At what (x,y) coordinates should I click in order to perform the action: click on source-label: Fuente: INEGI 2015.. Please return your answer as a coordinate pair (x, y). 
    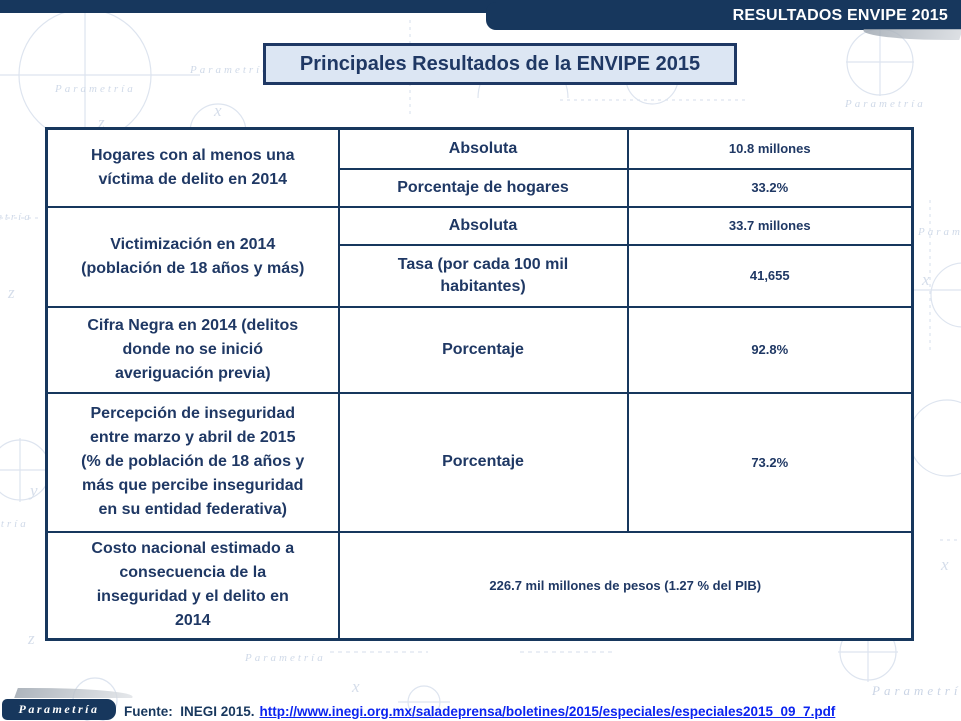
    Looking at the image, I should click on (189, 711).